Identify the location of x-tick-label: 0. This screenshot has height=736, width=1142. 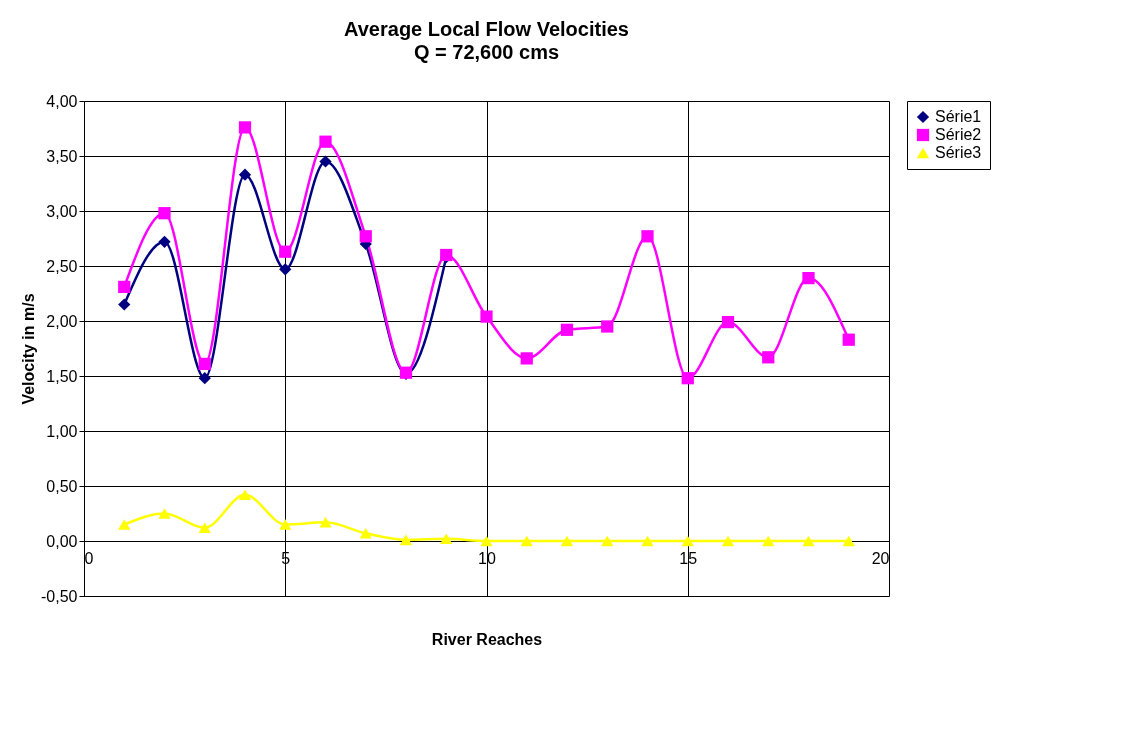
(89, 558).